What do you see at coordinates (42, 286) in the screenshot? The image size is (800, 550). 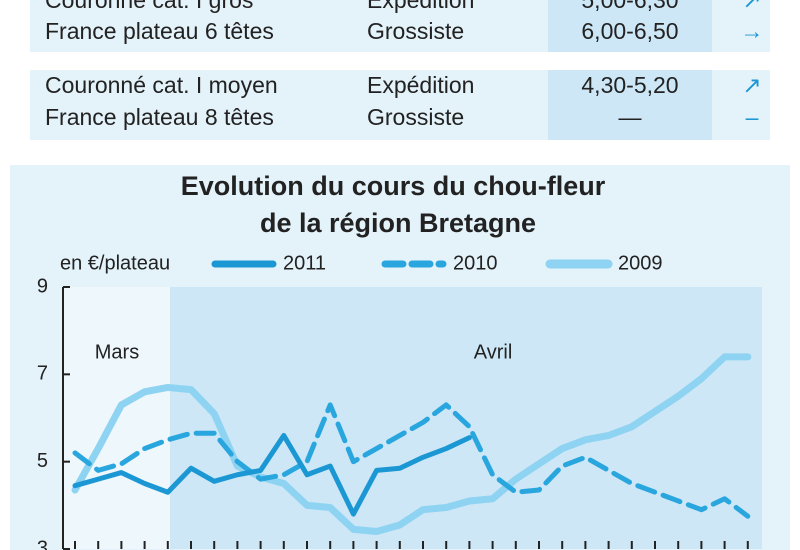 I see `y-tick-label: 9` at bounding box center [42, 286].